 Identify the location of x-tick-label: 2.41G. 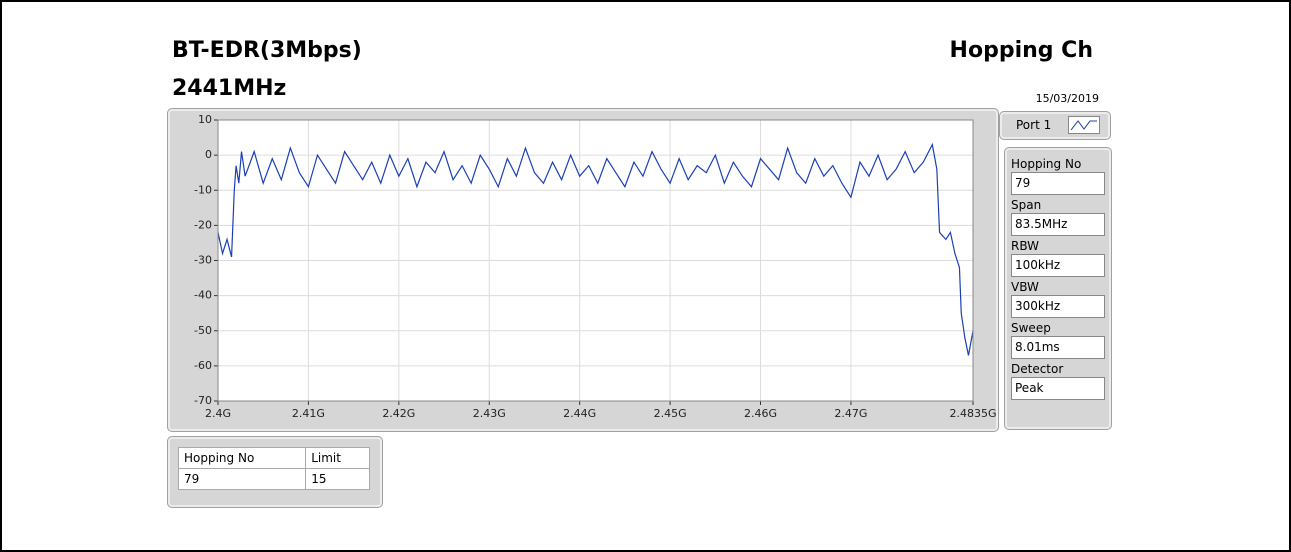
(308, 413).